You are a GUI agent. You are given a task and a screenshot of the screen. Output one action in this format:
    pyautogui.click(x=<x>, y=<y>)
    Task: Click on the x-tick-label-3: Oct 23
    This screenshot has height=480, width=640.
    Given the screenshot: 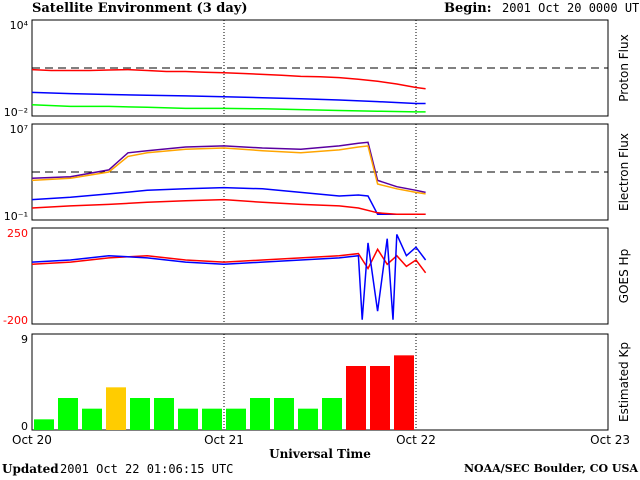 What is the action you would take?
    pyautogui.click(x=610, y=440)
    